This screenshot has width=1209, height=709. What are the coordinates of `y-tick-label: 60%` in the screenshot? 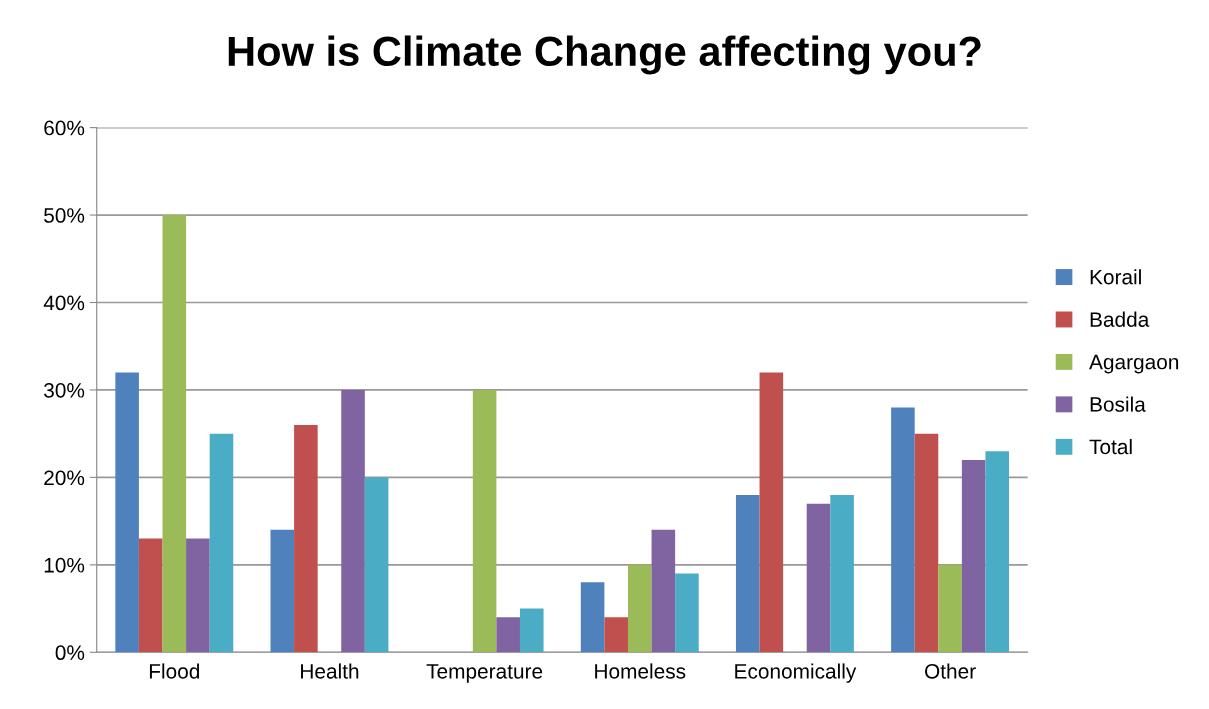 It's located at (64, 128).